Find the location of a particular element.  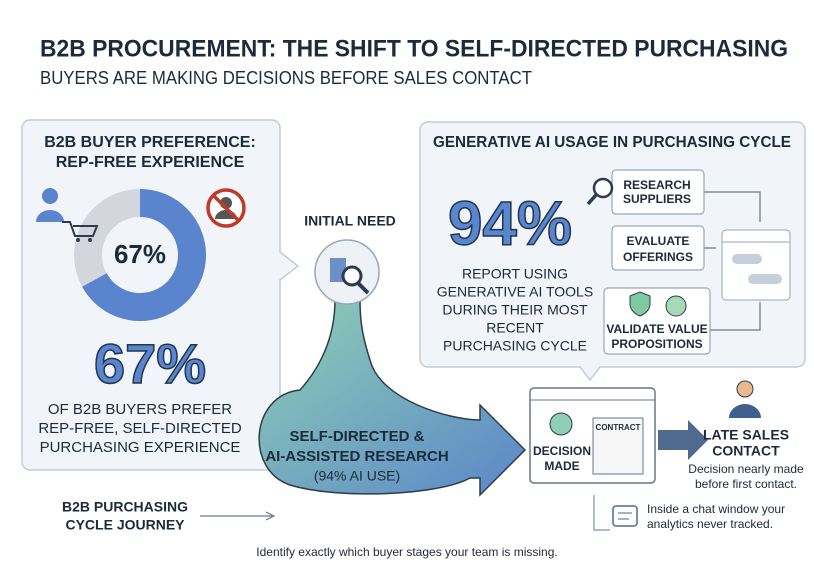

step-label: VALIDATE VALUE is located at coordinates (656, 329).